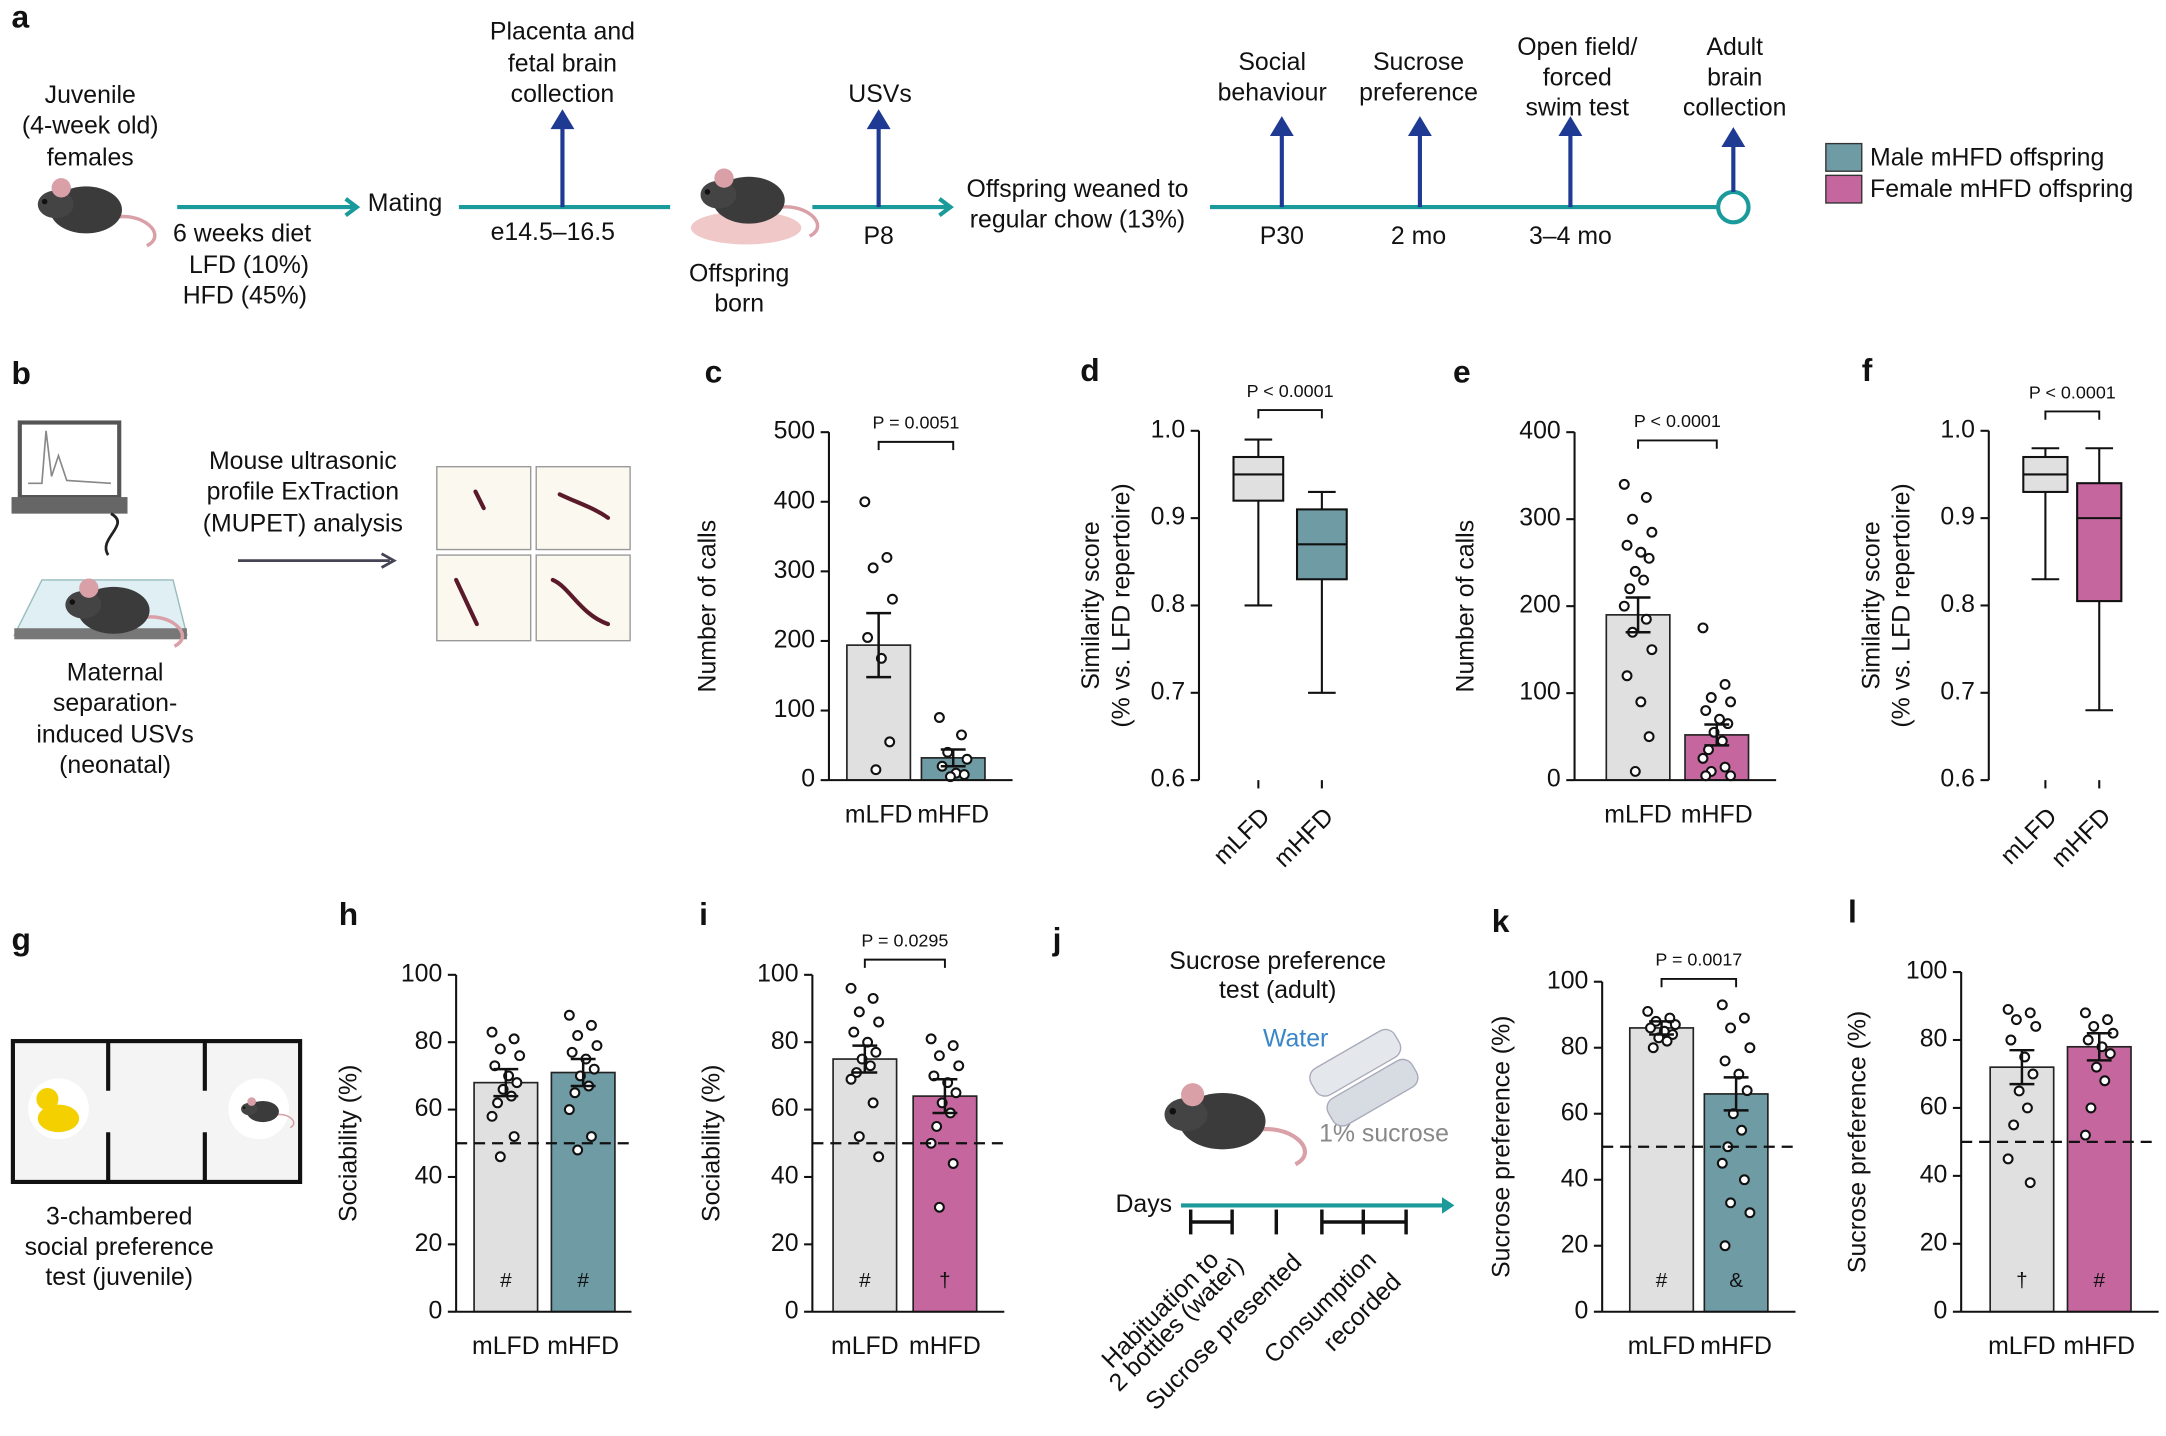  What do you see at coordinates (707, 606) in the screenshot?
I see `y-axis-label: Number of calls` at bounding box center [707, 606].